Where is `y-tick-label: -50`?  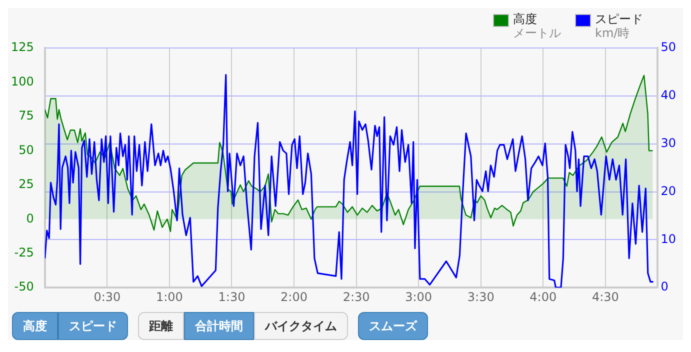 y-tick-label: -50 is located at coordinates (24, 287).